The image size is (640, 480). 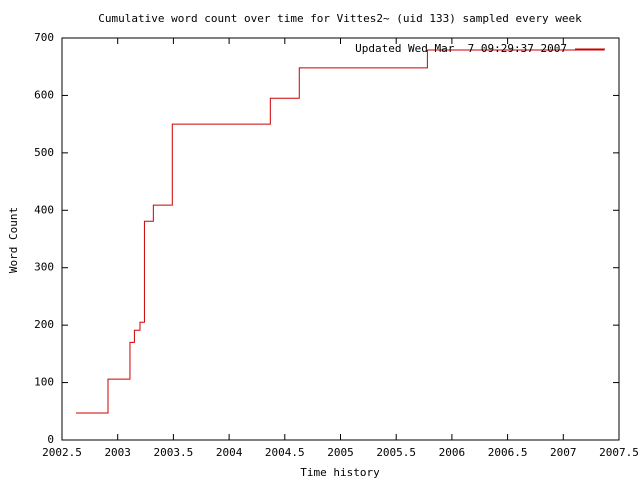 I want to click on y-tick-label: 400, so click(x=44, y=209).